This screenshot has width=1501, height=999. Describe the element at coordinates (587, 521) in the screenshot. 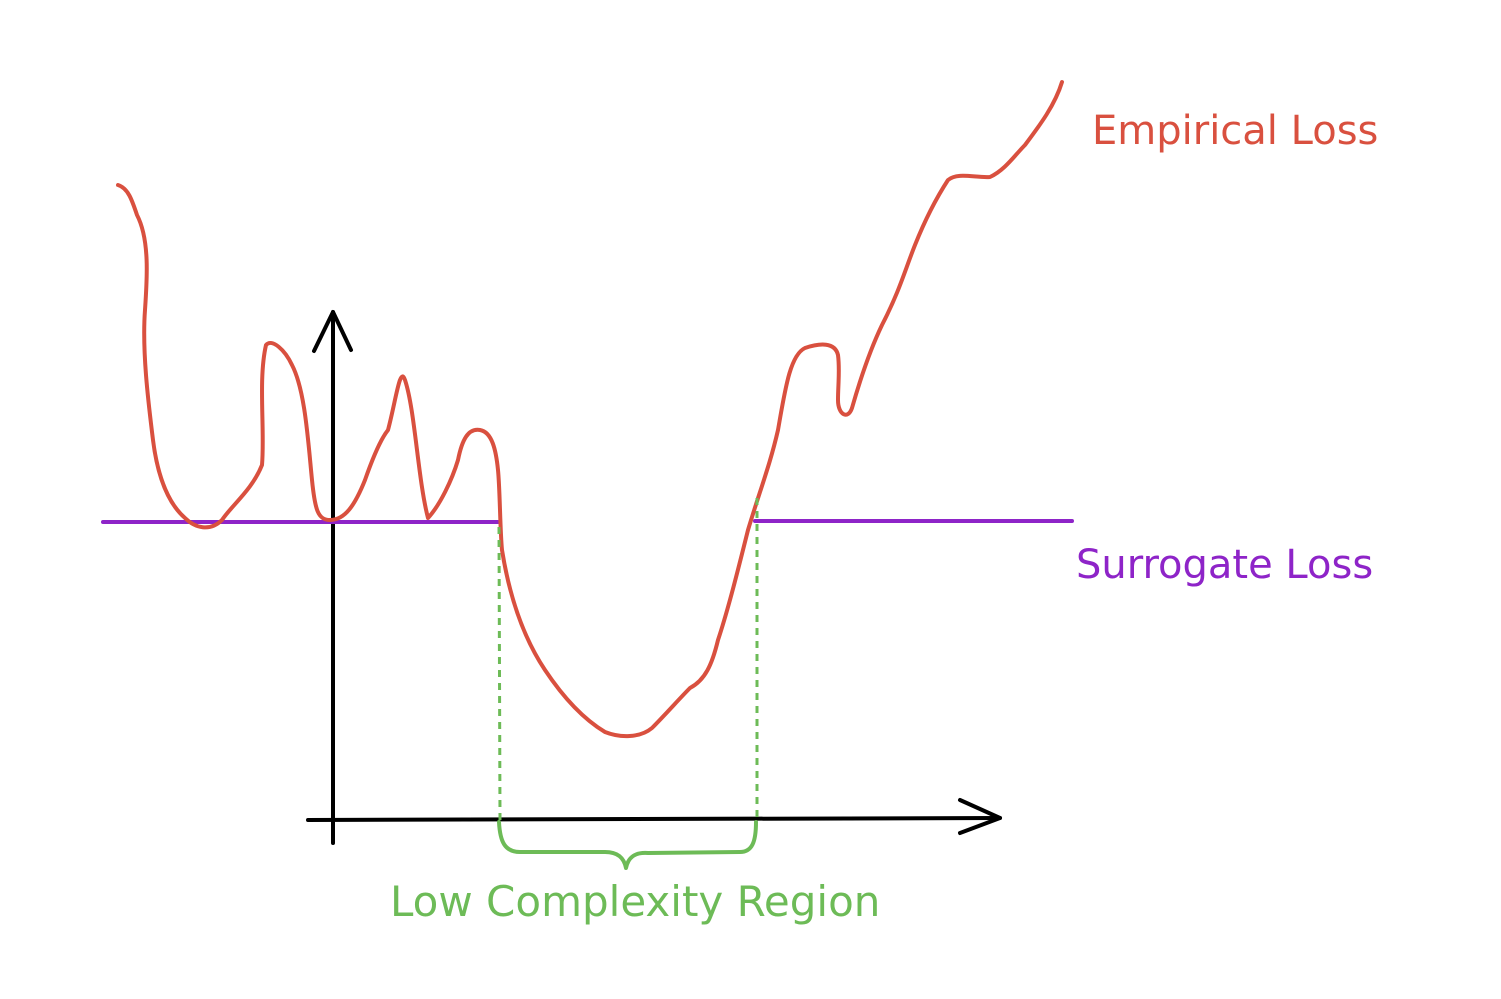

I see `surrogate-loss-line` at that location.